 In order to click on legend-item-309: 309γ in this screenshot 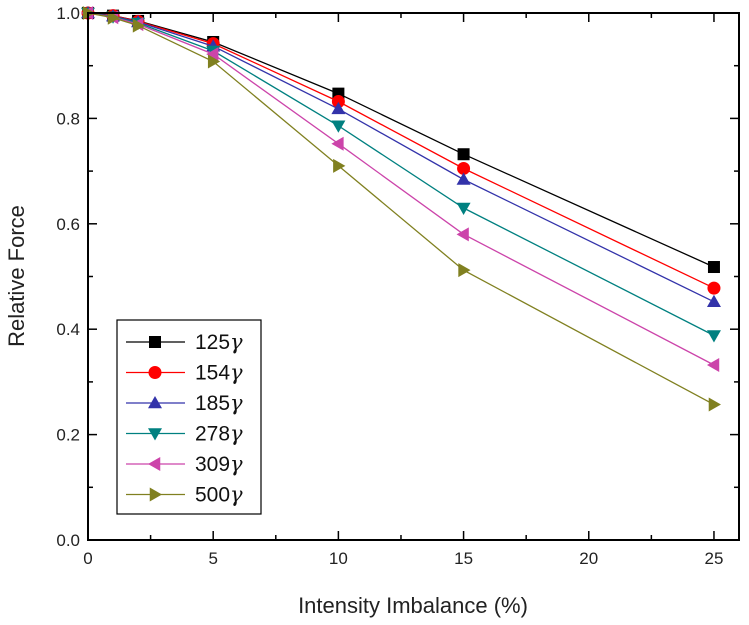, I will do `click(184, 464)`.